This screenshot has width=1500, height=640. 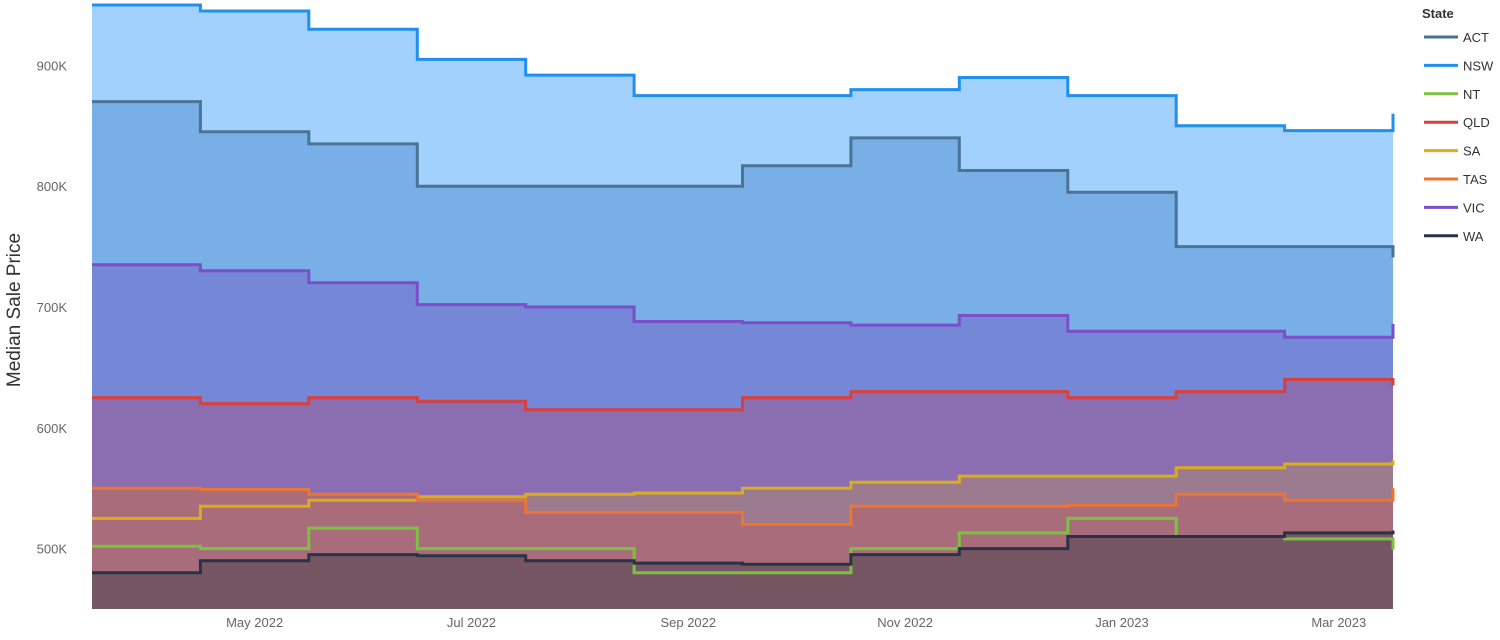 What do you see at coordinates (905, 622) in the screenshot?
I see `x-tick-label: Nov 2022` at bounding box center [905, 622].